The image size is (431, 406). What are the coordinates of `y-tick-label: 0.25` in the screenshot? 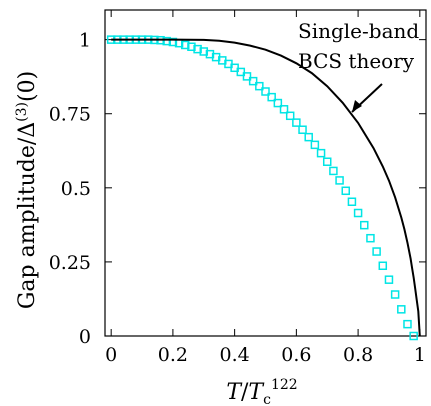 It's located at (70, 263).